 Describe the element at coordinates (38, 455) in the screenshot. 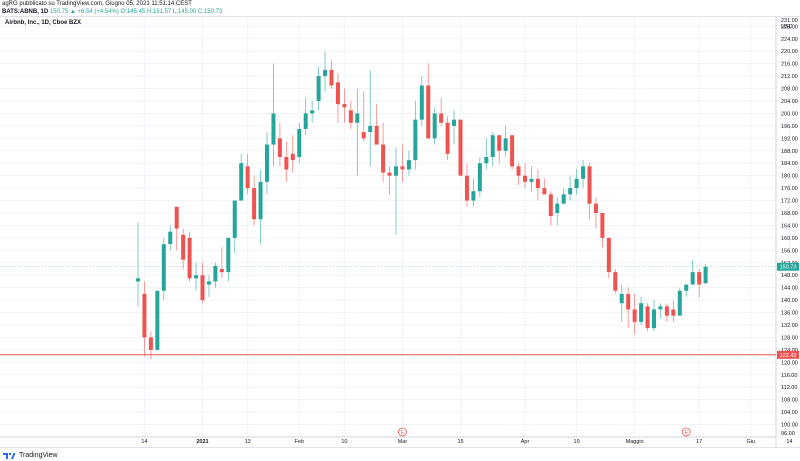

I see `footer-brand: TradingView` at that location.